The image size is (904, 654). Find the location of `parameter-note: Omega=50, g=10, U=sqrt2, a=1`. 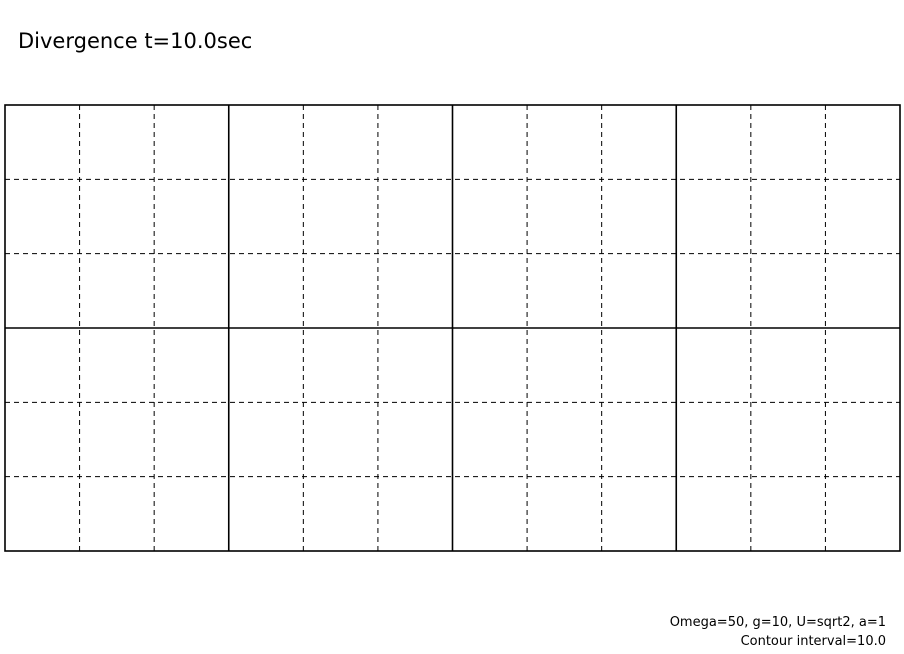

parameter-note: Omega=50, g=10, U=sqrt2, a=1 is located at coordinates (778, 622).